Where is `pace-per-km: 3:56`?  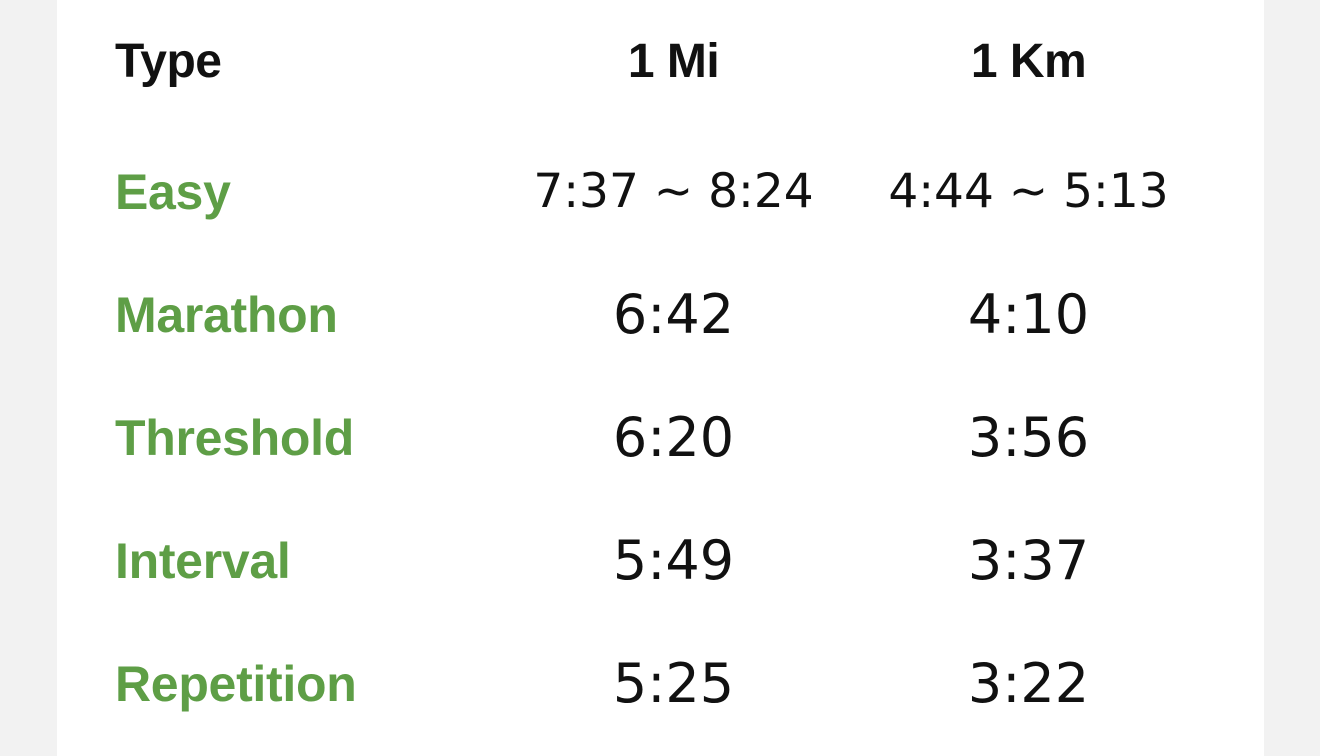
pace-per-km: 3:56 is located at coordinates (1028, 437).